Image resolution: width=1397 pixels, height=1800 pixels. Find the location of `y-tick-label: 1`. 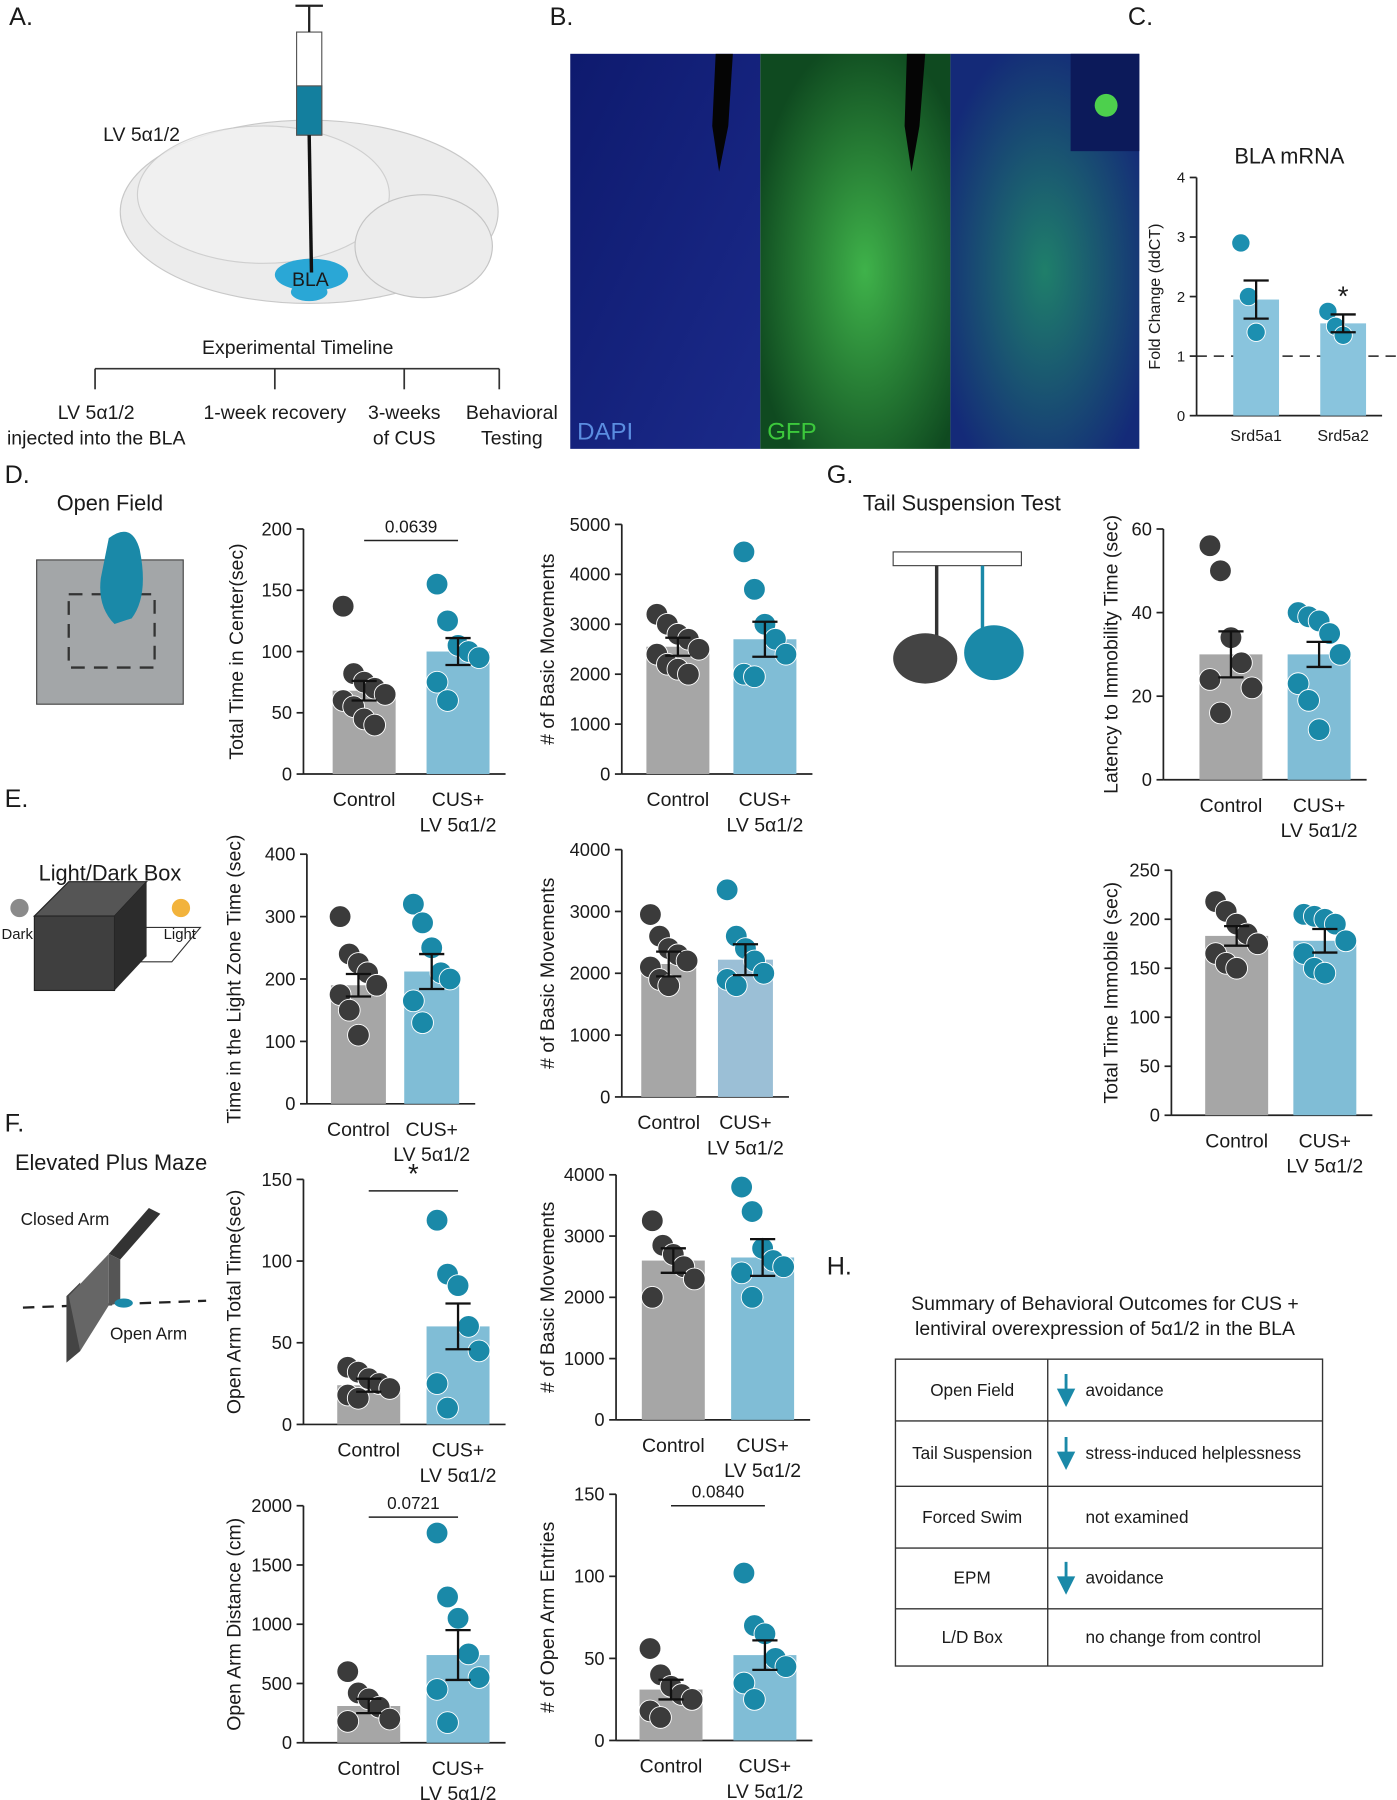

y-tick-label: 1 is located at coordinates (1181, 357).